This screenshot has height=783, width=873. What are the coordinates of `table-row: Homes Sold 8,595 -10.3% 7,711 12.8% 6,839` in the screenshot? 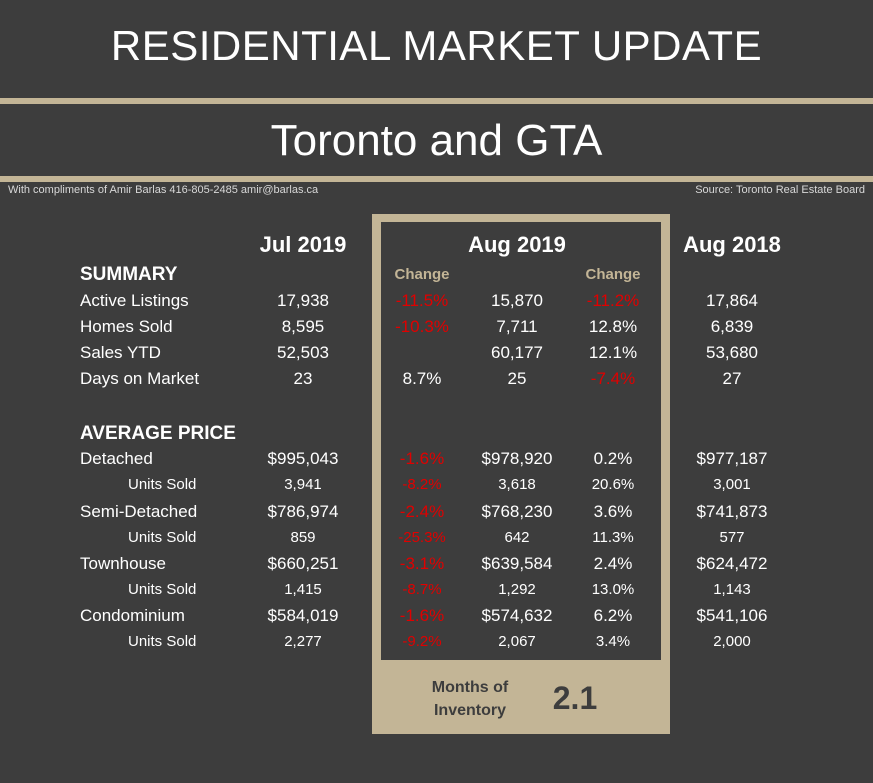 It's located at (436, 330).